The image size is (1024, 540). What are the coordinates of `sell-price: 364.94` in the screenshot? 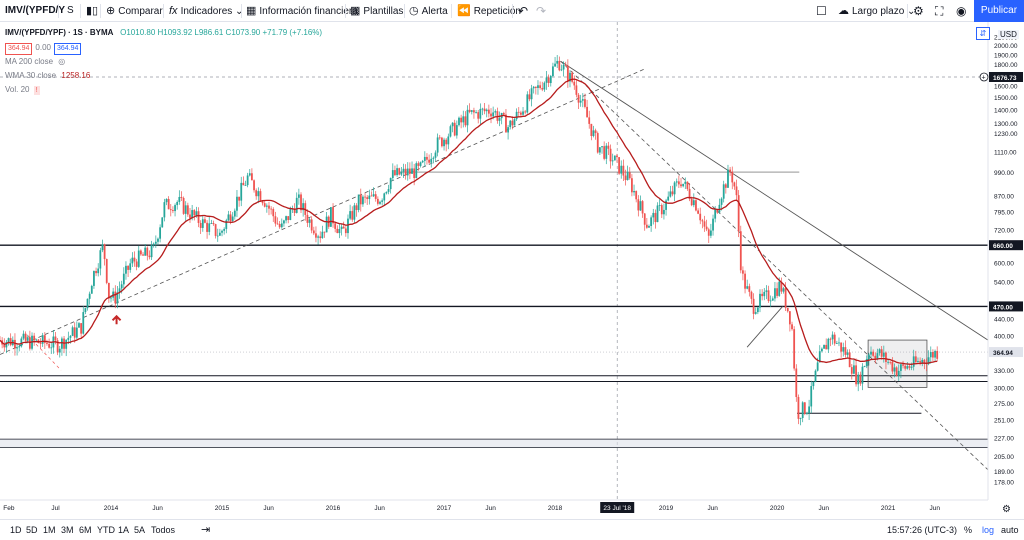 It's located at (19, 49).